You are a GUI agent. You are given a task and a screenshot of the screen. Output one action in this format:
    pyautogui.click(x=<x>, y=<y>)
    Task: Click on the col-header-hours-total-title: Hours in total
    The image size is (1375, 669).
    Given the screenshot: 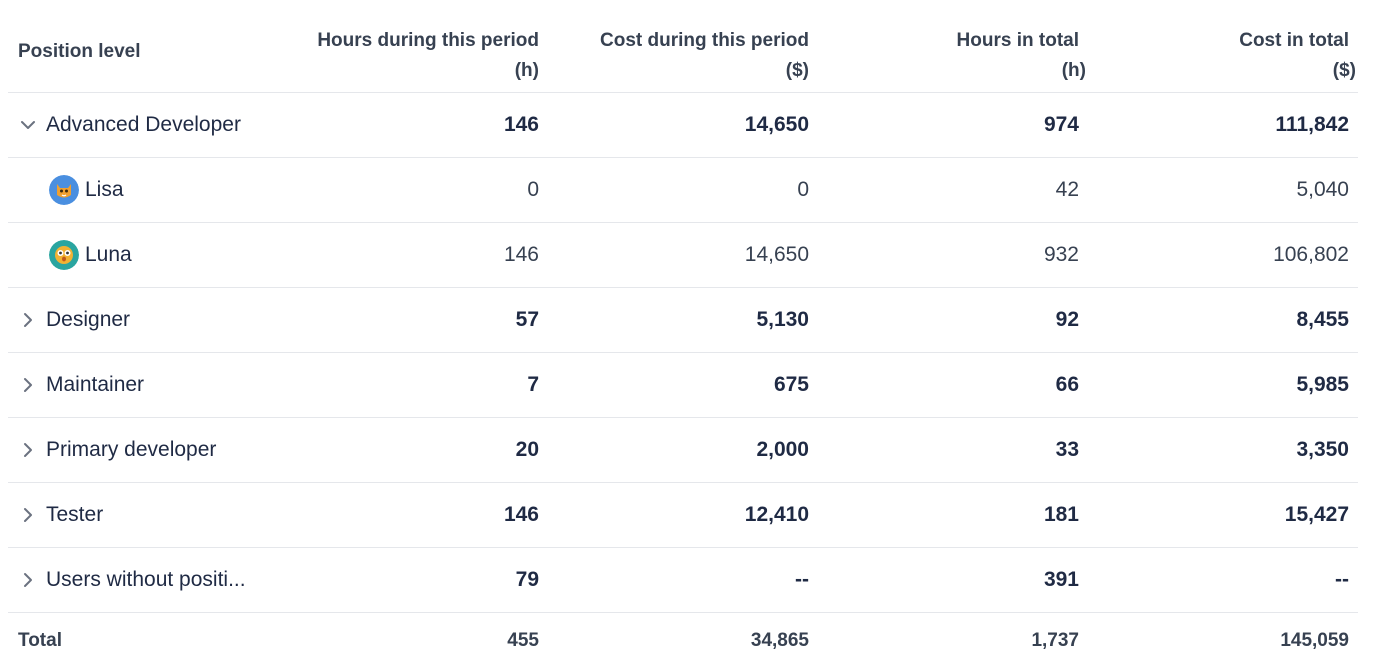 What is the action you would take?
    pyautogui.click(x=1017, y=40)
    